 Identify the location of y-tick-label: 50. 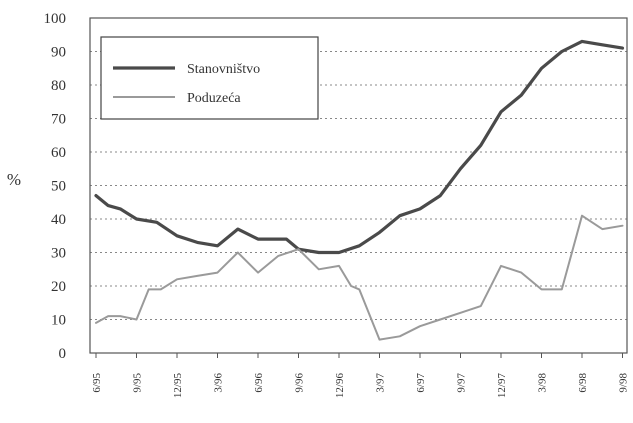
(58, 187).